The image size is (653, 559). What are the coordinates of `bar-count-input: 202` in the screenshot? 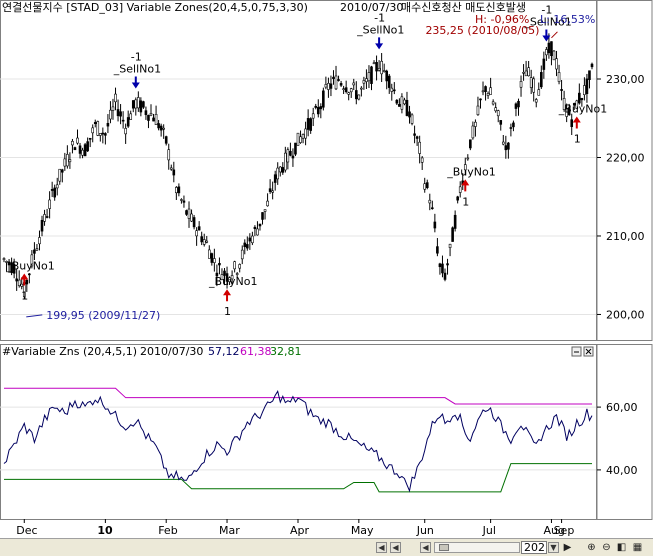 It's located at (534, 547).